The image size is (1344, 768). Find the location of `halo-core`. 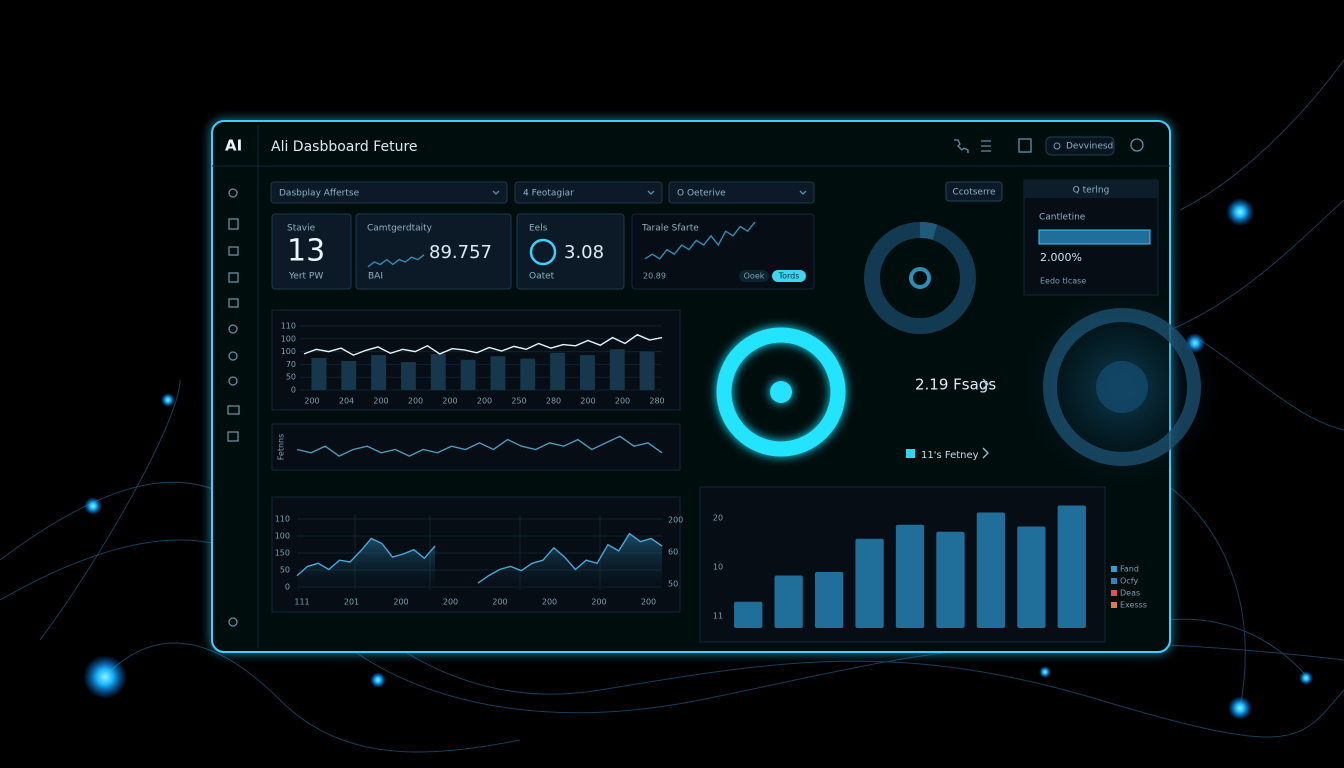

halo-core is located at coordinates (1122, 387).